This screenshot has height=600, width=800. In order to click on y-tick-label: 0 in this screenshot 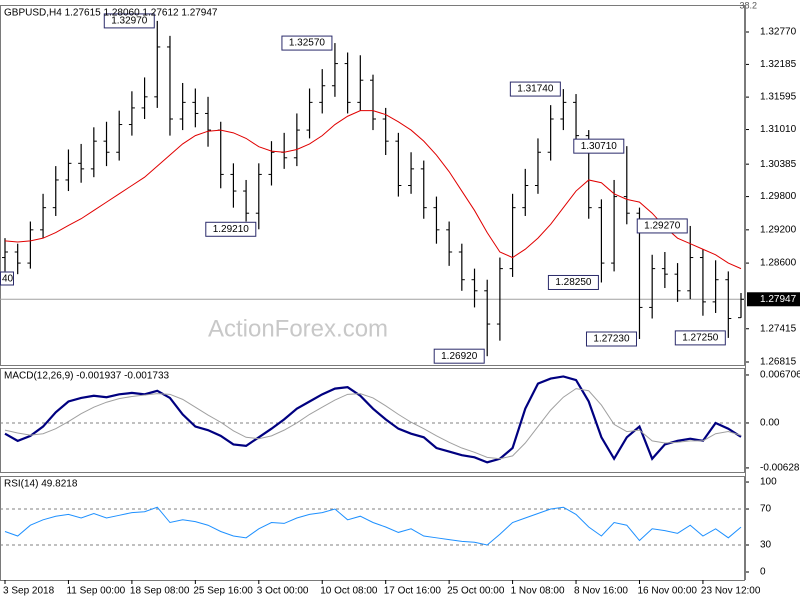, I will do `click(763, 572)`.